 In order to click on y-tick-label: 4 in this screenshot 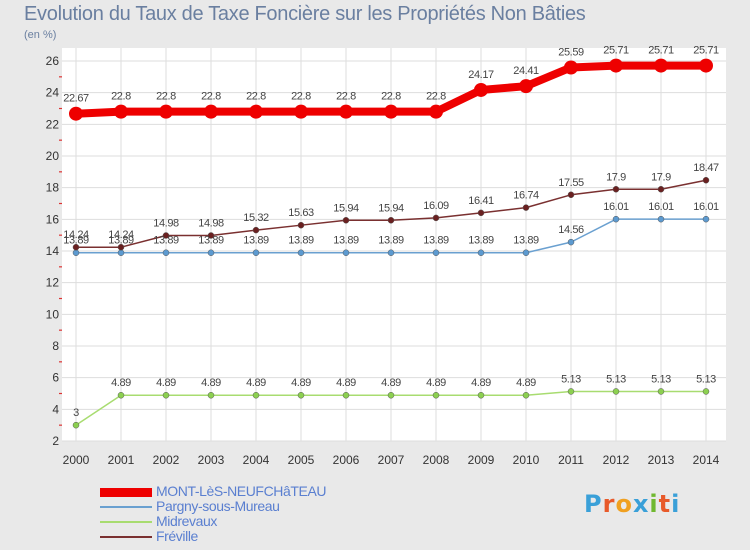, I will do `click(55, 409)`.